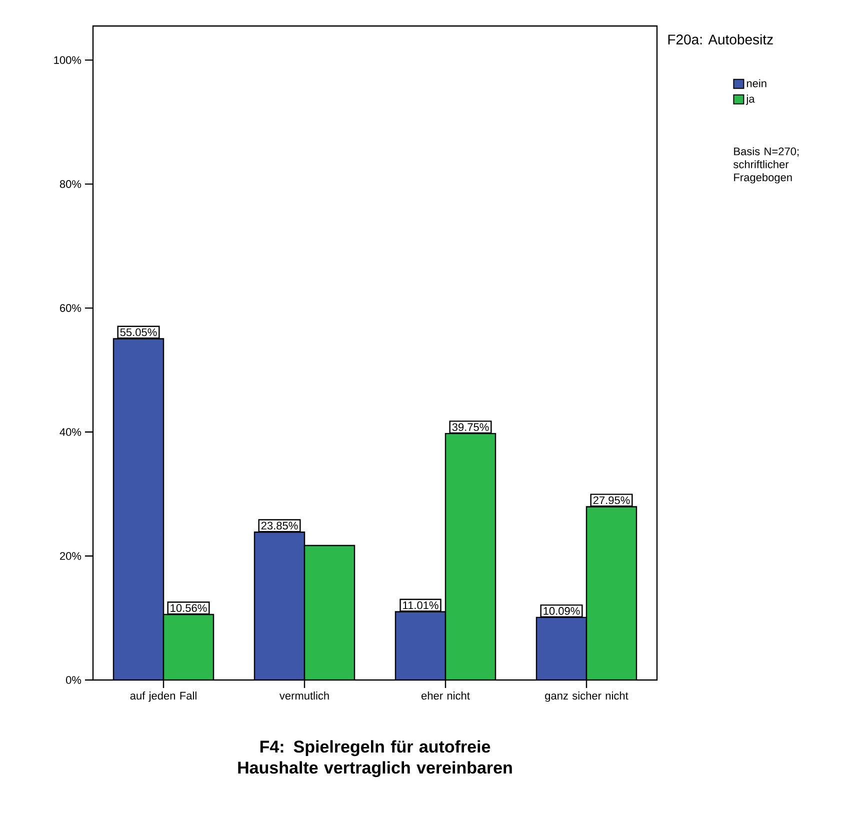  What do you see at coordinates (188, 608) in the screenshot?
I see `data-label: 10.56%` at bounding box center [188, 608].